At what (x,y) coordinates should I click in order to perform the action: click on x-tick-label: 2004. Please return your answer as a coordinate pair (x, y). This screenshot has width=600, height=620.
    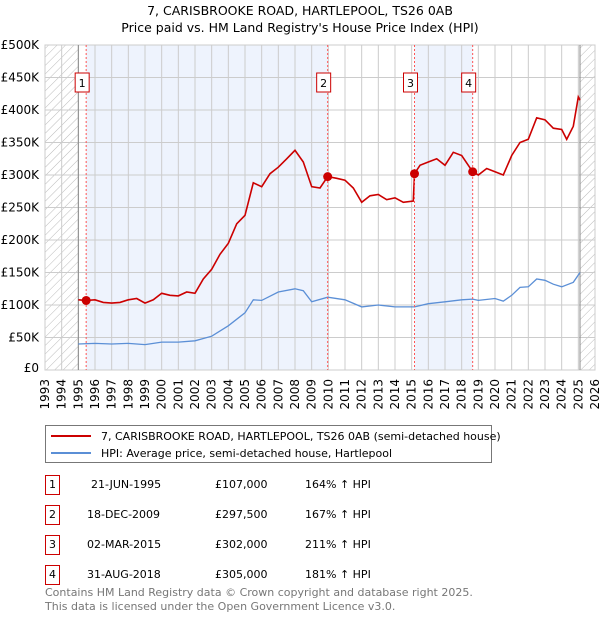
    Looking at the image, I should click on (228, 394).